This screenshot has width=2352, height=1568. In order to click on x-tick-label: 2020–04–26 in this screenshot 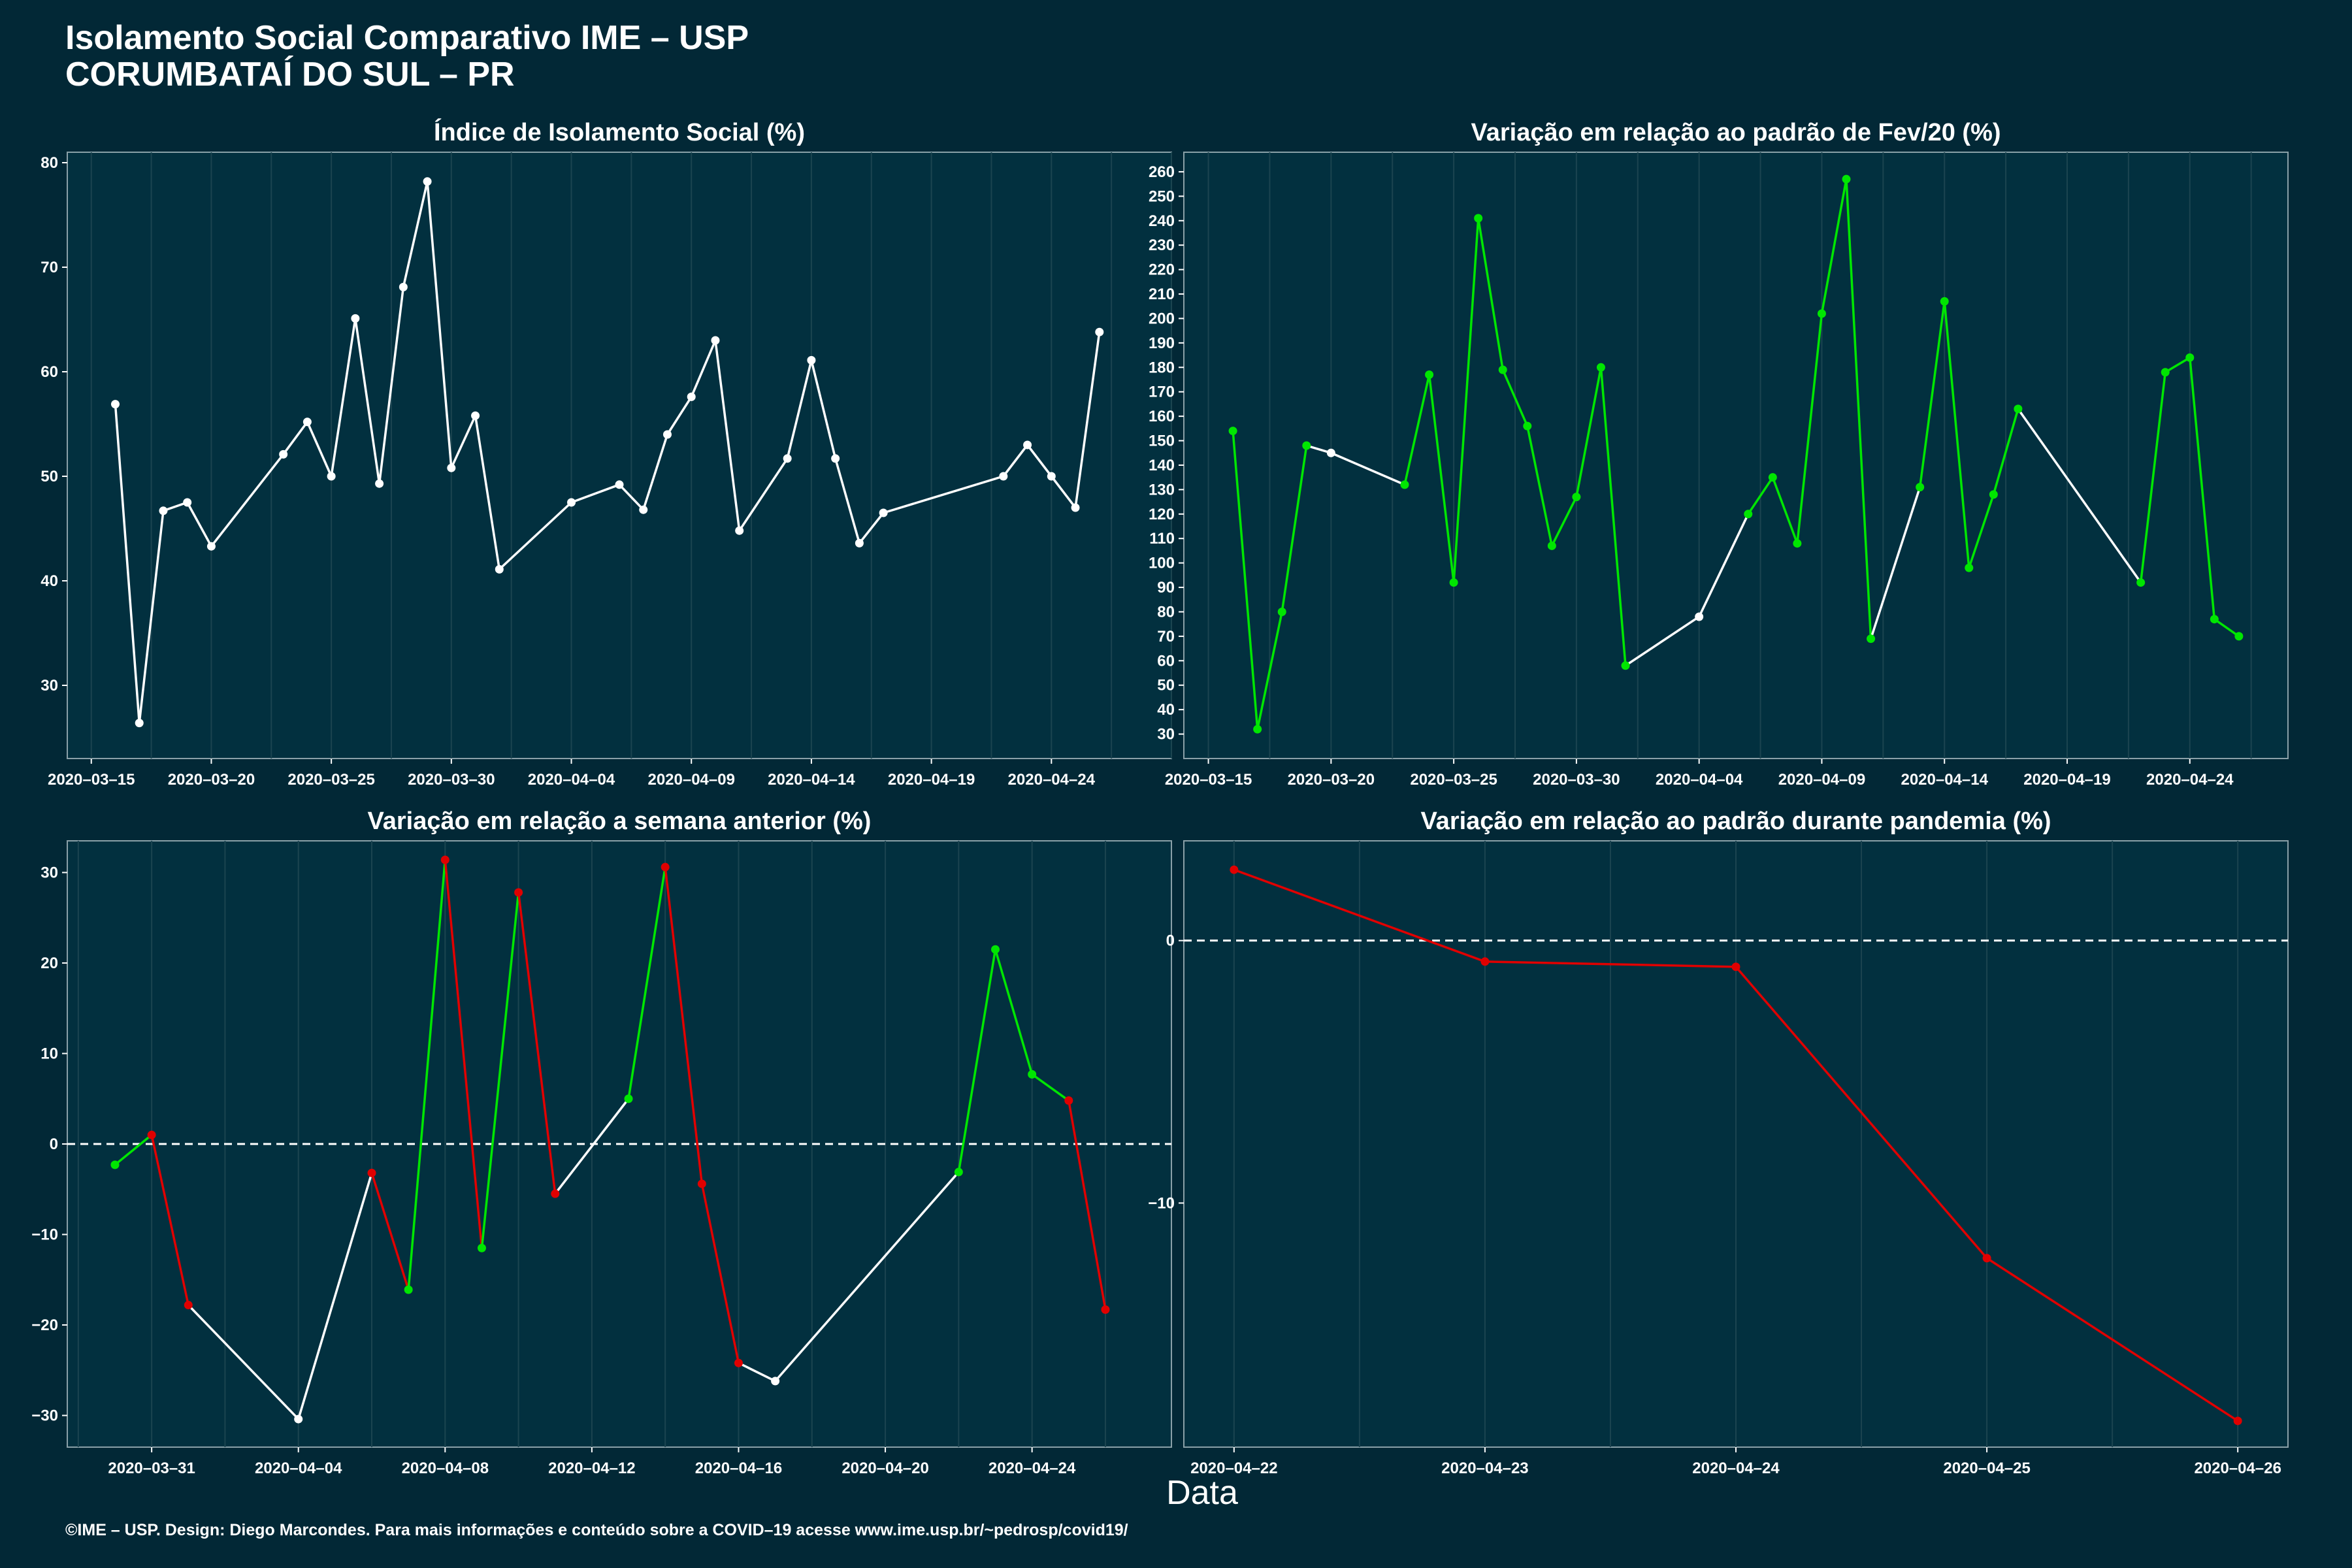, I will do `click(2237, 1468)`.